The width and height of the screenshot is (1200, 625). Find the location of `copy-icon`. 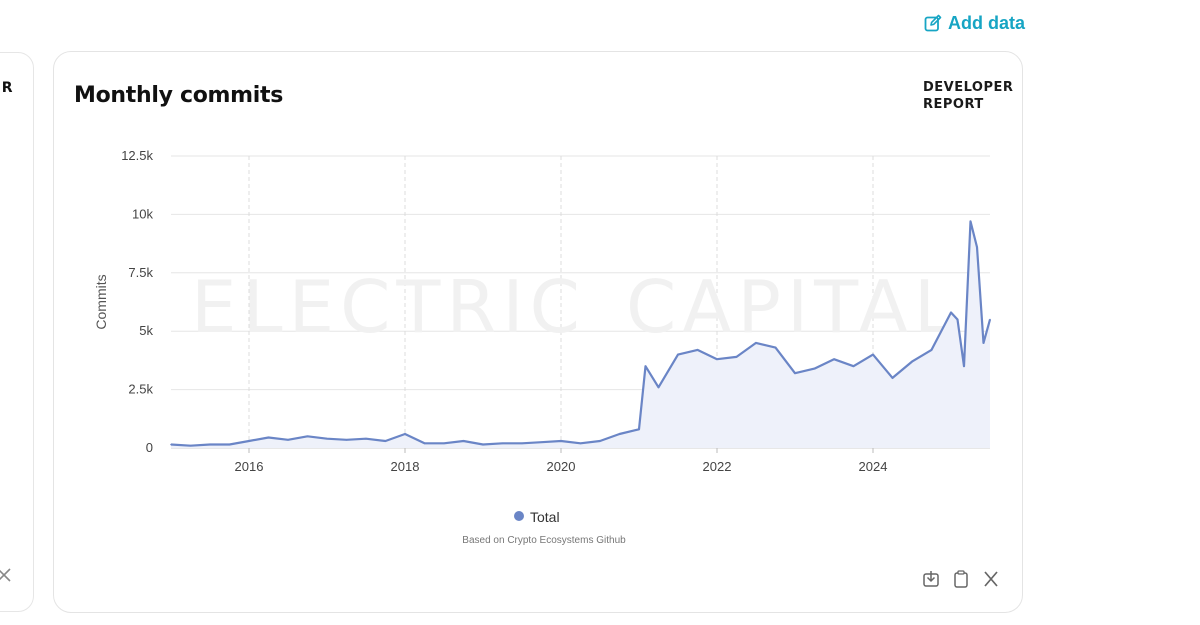

copy-icon is located at coordinates (961, 579).